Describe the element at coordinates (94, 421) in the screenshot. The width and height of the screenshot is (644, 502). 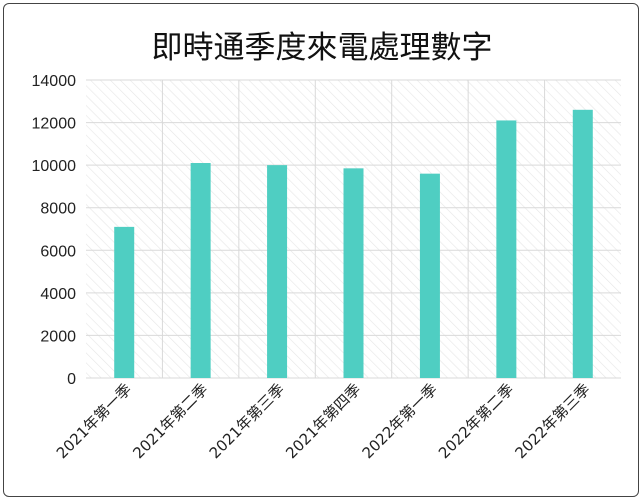
I see `x-tick-label: 2021年第一季` at that location.